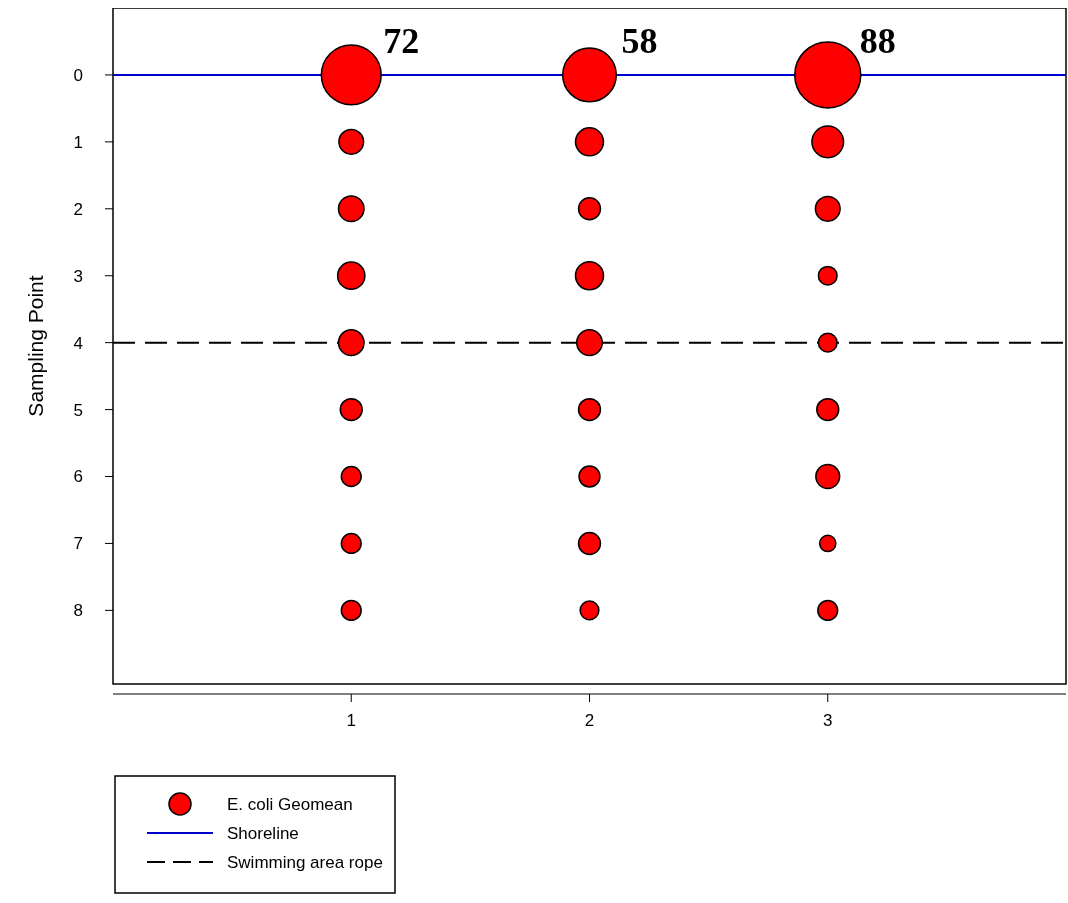  What do you see at coordinates (401, 40) in the screenshot?
I see `annotation: 72` at bounding box center [401, 40].